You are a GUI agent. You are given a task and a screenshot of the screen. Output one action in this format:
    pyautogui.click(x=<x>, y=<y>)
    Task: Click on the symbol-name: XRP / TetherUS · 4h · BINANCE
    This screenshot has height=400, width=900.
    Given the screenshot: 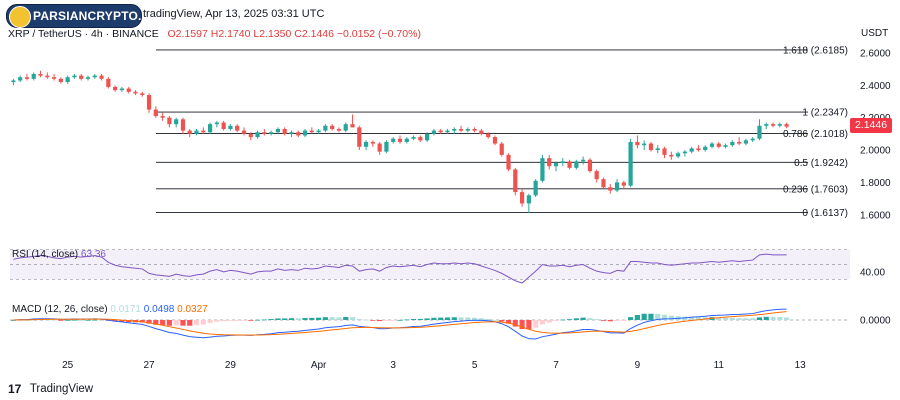 What is the action you would take?
    pyautogui.click(x=83, y=34)
    